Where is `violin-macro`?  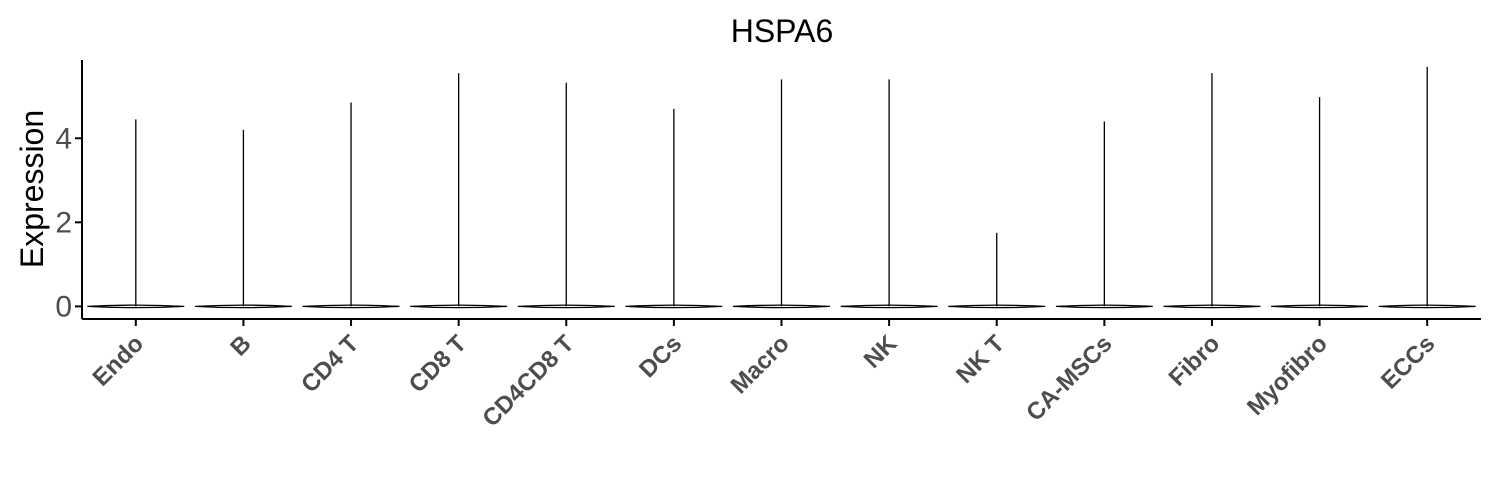 violin-macro is located at coordinates (781, 194).